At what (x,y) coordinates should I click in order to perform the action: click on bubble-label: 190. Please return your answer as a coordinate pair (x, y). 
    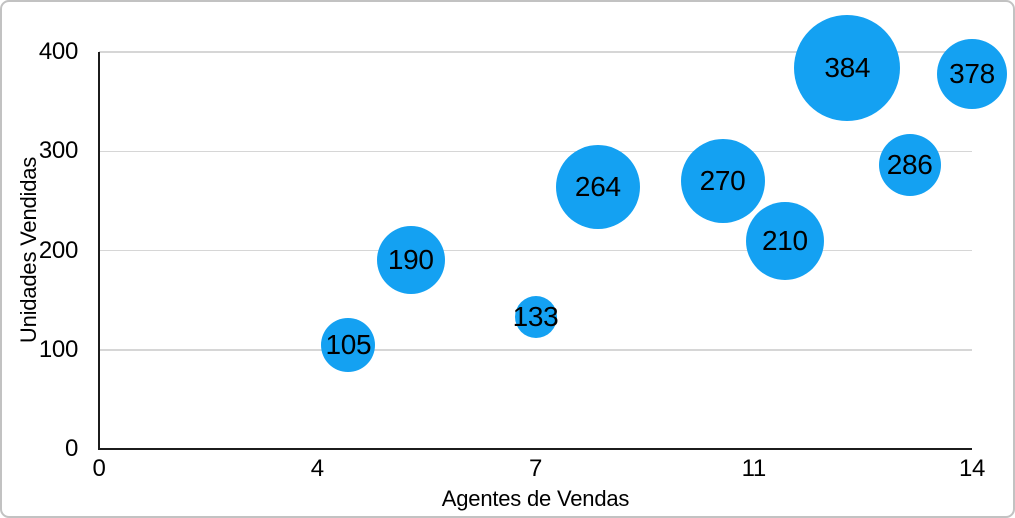
    Looking at the image, I should click on (410, 260).